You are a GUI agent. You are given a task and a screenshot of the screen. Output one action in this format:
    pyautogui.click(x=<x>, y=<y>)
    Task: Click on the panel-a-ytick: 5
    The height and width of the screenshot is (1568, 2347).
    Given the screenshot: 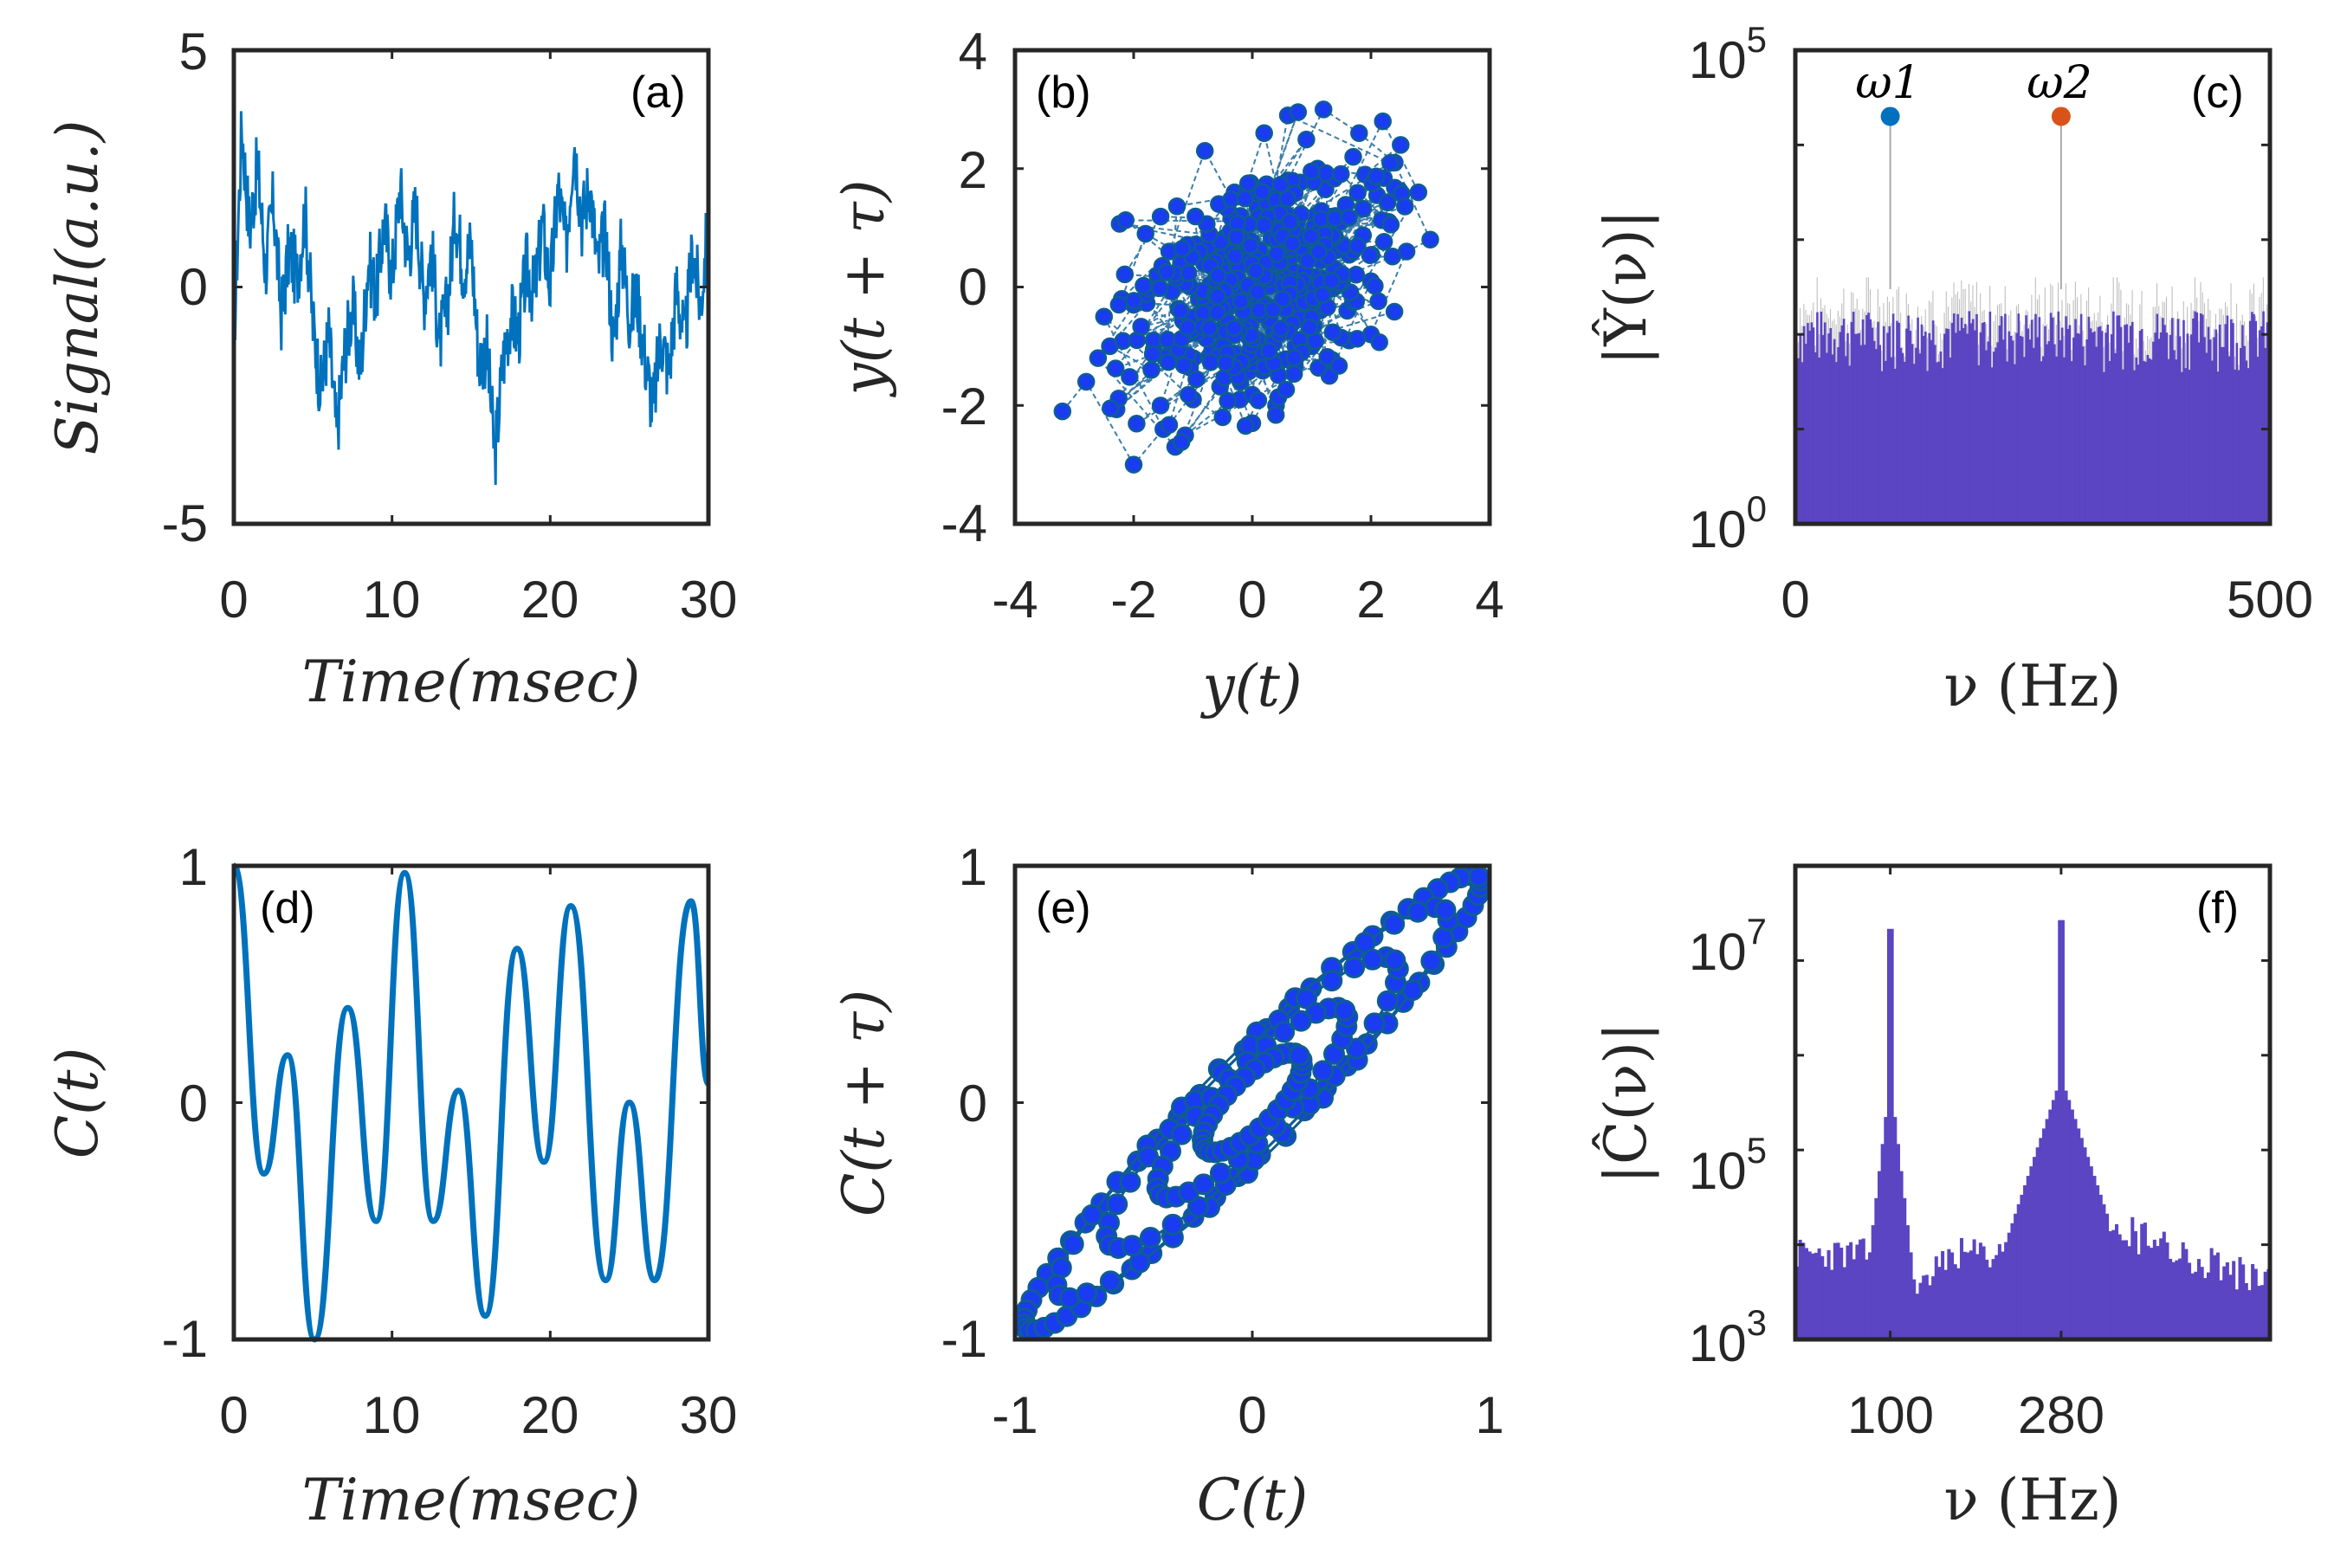 What is the action you would take?
    pyautogui.click(x=193, y=52)
    